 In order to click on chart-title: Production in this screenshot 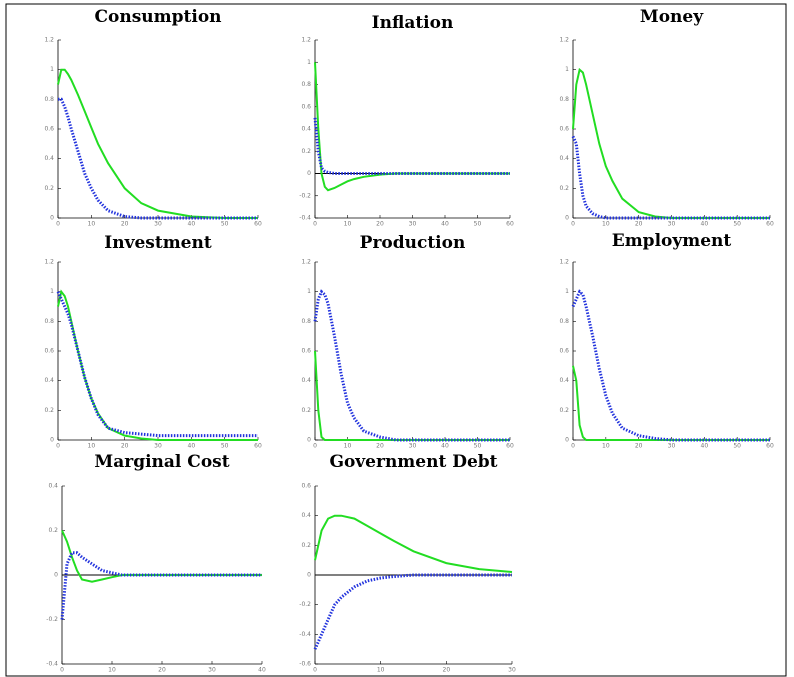, I will do `click(413, 243)`.